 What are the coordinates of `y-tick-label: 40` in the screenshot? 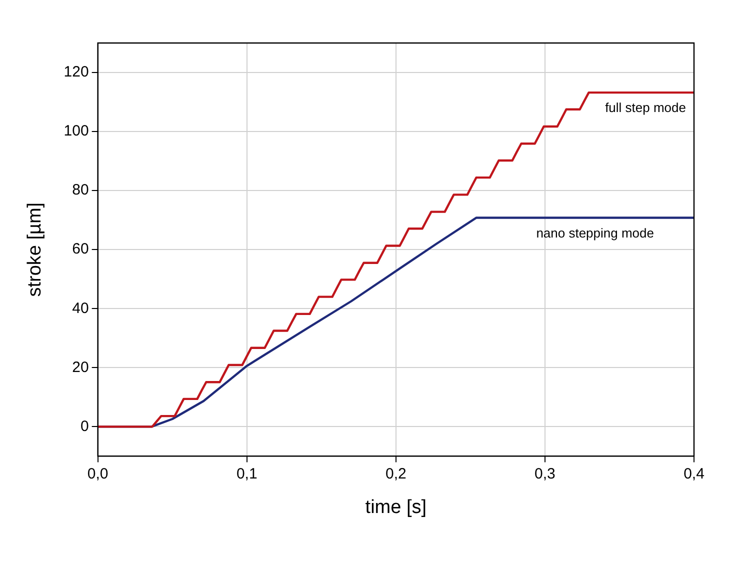 It's located at (80, 308).